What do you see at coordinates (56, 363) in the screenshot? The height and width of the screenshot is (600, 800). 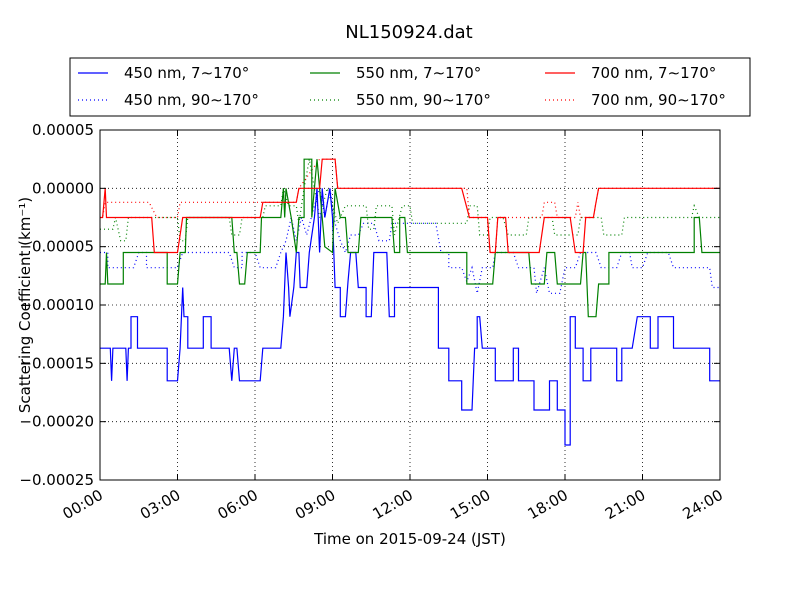 I see `y-tick-label: −0.00015` at bounding box center [56, 363].